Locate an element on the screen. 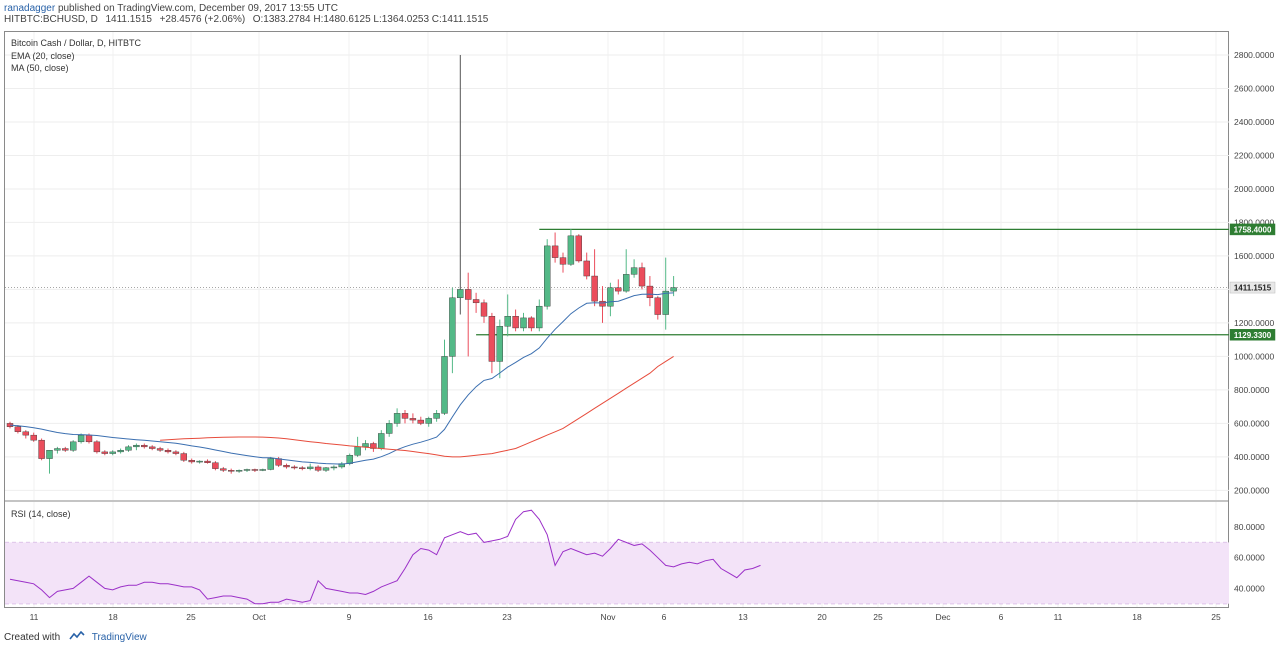 The height and width of the screenshot is (650, 1280). price-change: +28.4576 (+2.06%) is located at coordinates (202, 19).